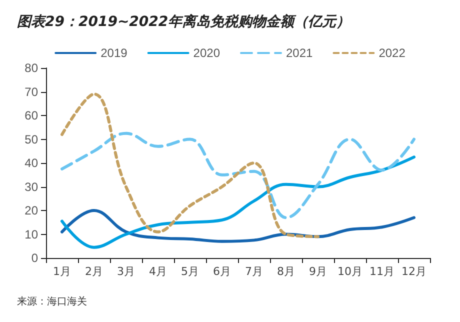 The width and height of the screenshot is (460, 322). I want to click on chart-title: 图表29：2019~2022年离岛免税购物金额（亿元）, so click(183, 21).